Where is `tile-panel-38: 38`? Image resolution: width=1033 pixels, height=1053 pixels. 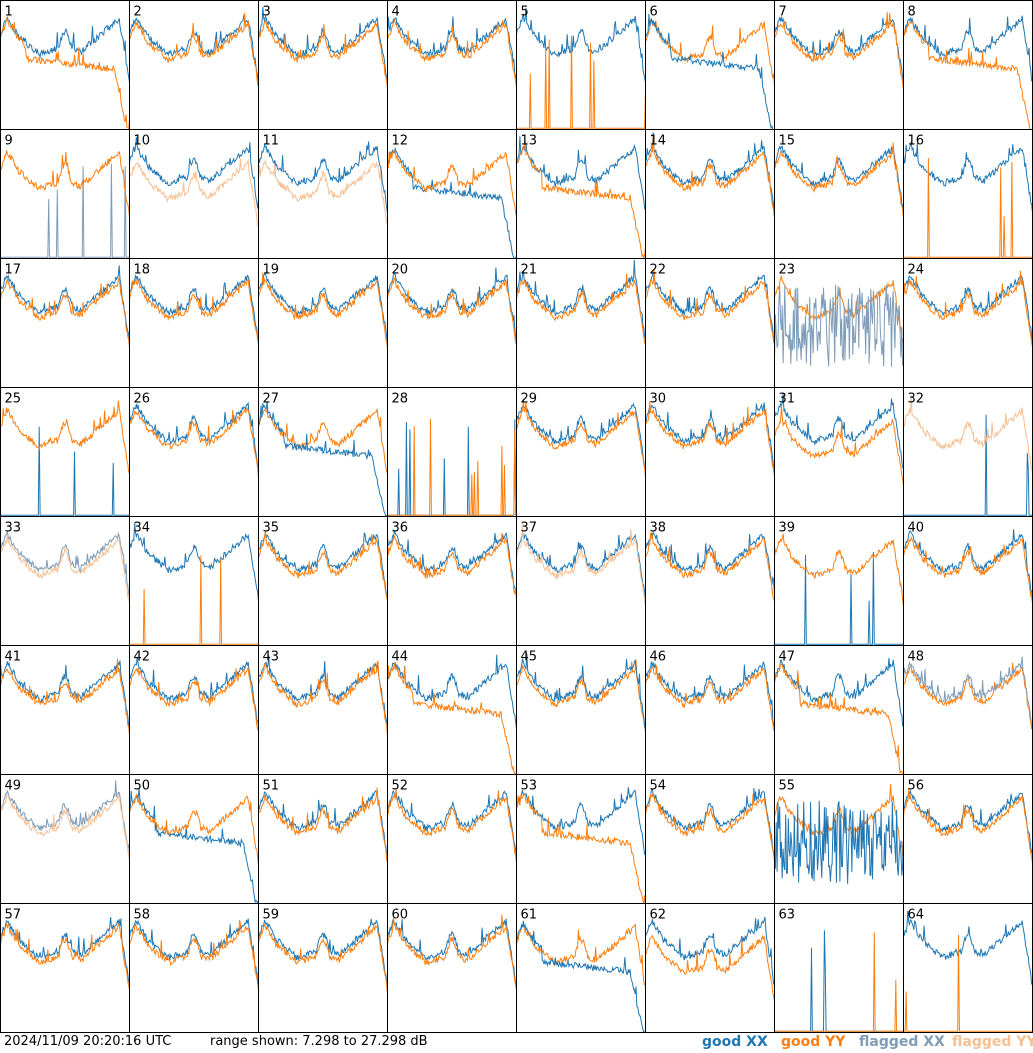 tile-panel-38: 38 is located at coordinates (710, 581).